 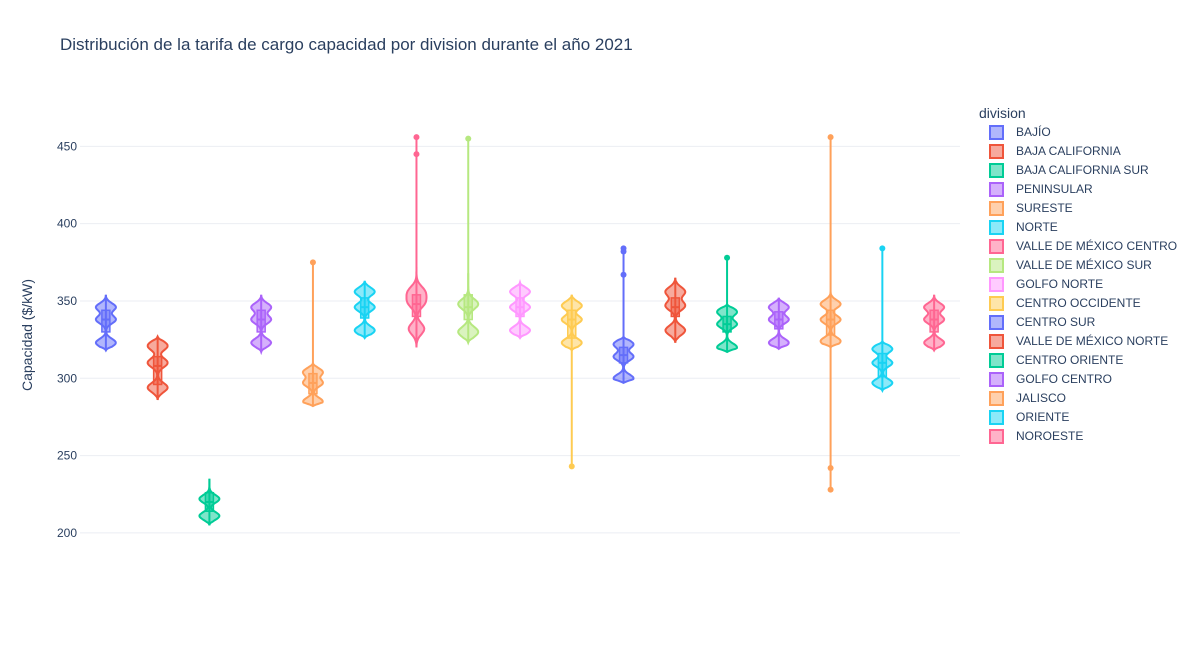 What do you see at coordinates (1092, 340) in the screenshot?
I see `legend-label: VALLE DE MÉXICO NORTE` at bounding box center [1092, 340].